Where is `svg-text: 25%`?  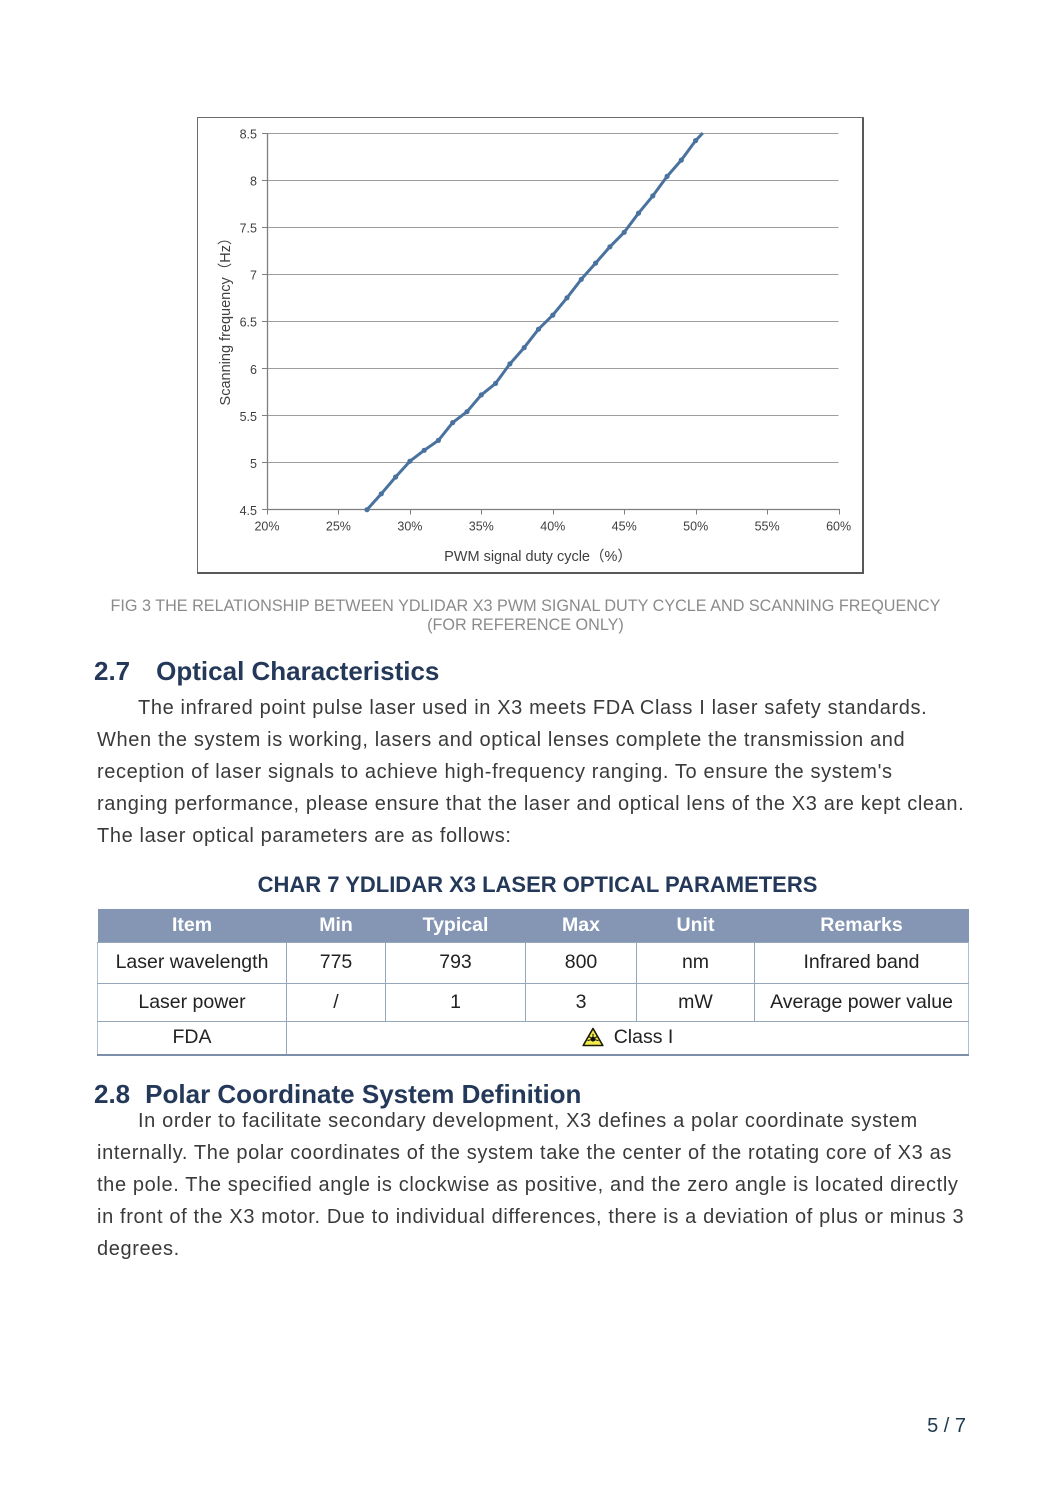 svg-text: 25% is located at coordinates (338, 527).